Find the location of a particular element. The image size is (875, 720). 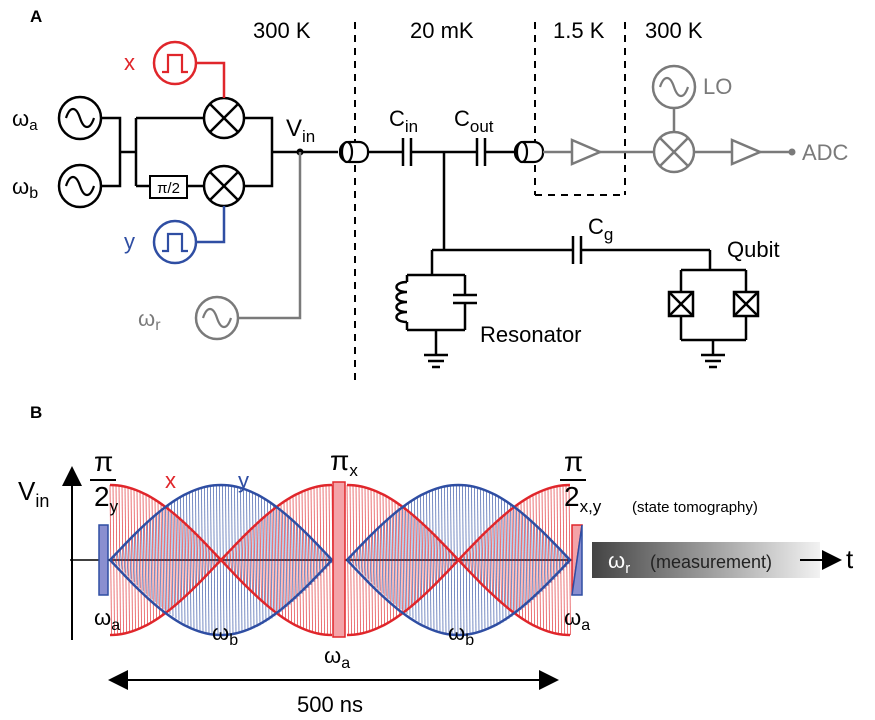

temp-20mk: 20 mK is located at coordinates (442, 30).